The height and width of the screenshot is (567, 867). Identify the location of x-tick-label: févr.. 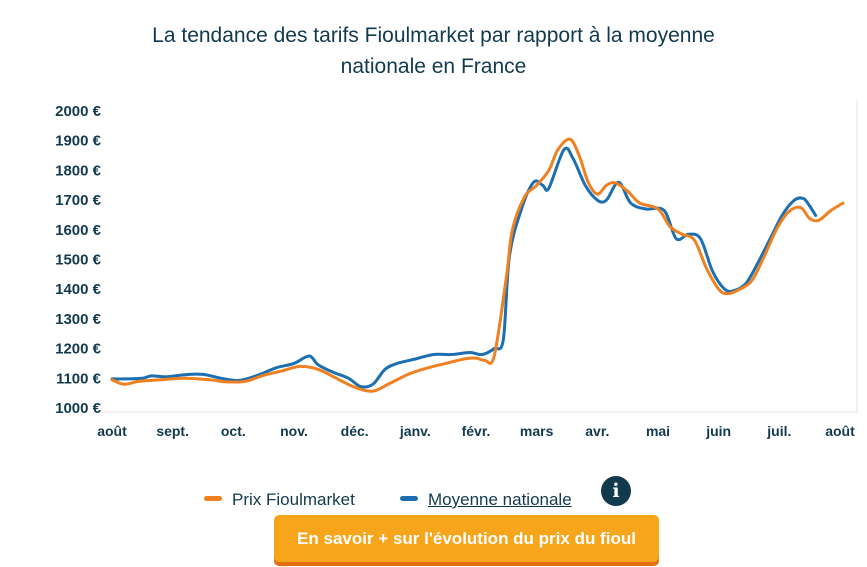
(476, 431).